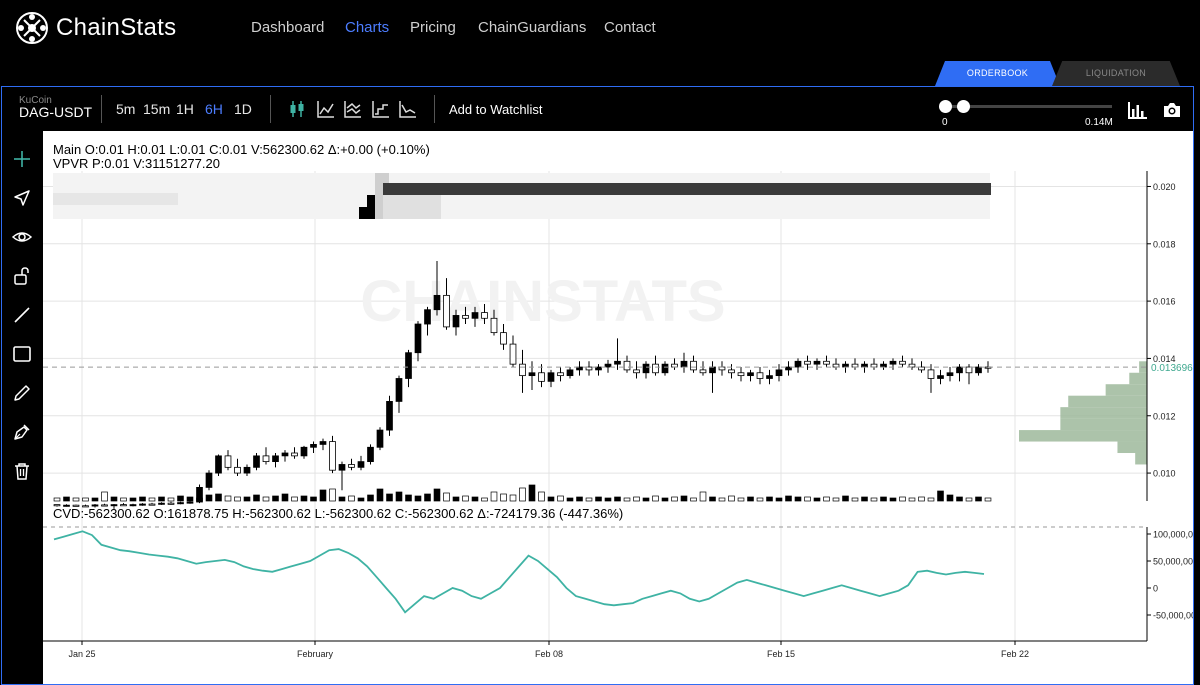 The width and height of the screenshot is (1200, 685). I want to click on area-icon, so click(353, 109).